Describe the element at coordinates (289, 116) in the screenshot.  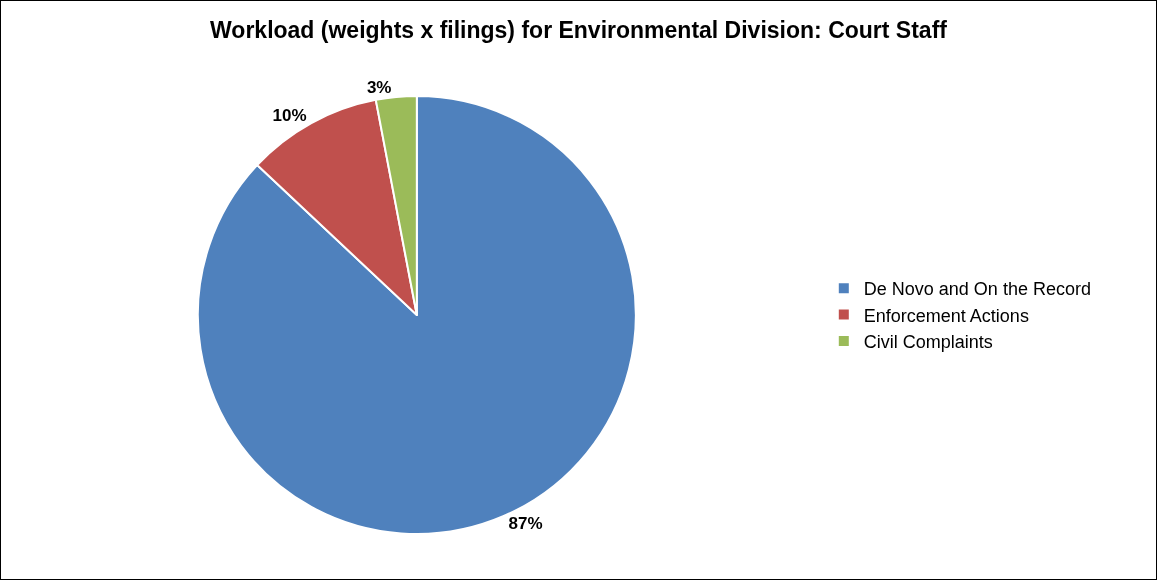
I see `data-label: 10%` at that location.